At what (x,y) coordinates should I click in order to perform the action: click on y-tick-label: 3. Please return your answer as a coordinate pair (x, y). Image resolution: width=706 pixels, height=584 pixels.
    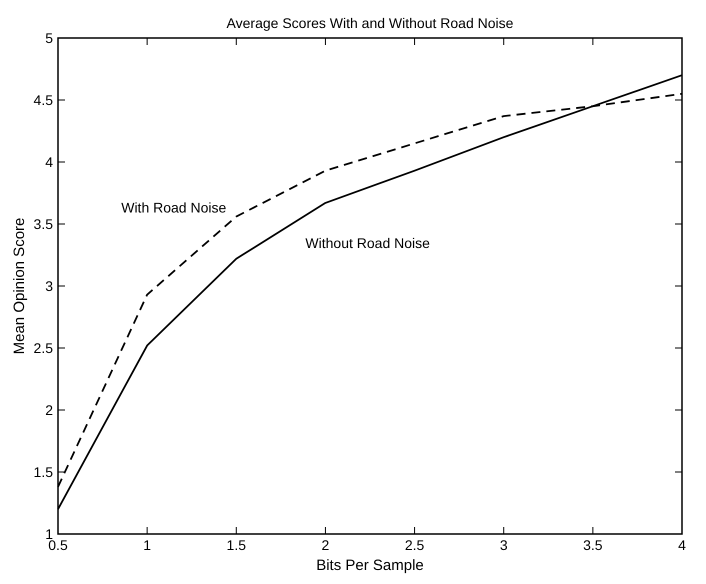
    Looking at the image, I should click on (49, 286).